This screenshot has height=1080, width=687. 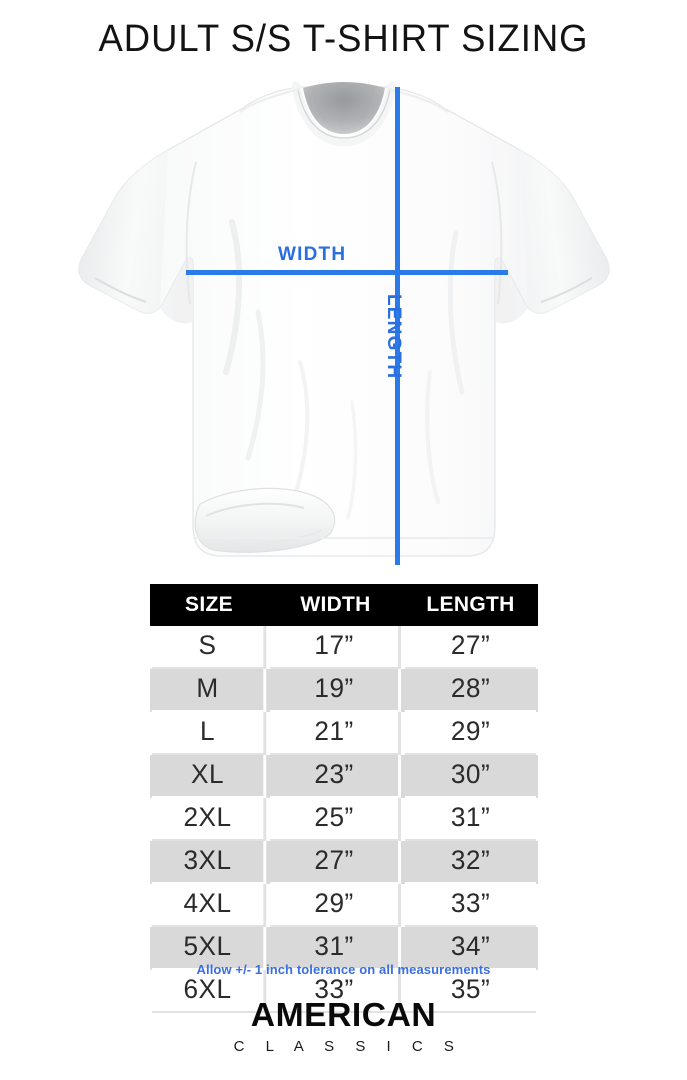 I want to click on right-sleeve, so click(x=552, y=237).